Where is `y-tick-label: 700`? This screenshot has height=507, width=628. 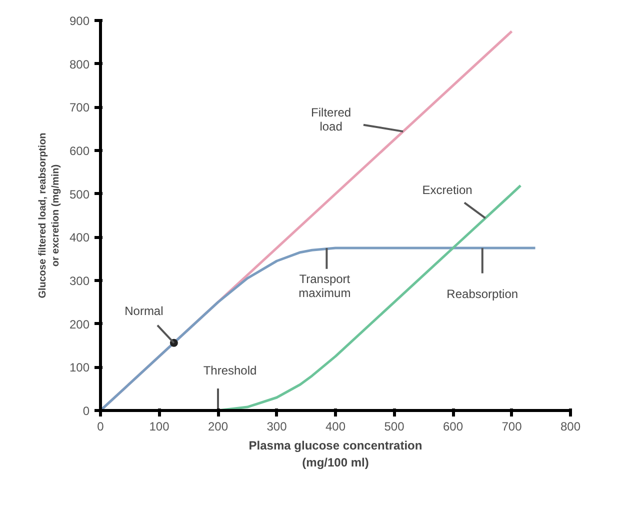
y-tick-label: 700 is located at coordinates (79, 107).